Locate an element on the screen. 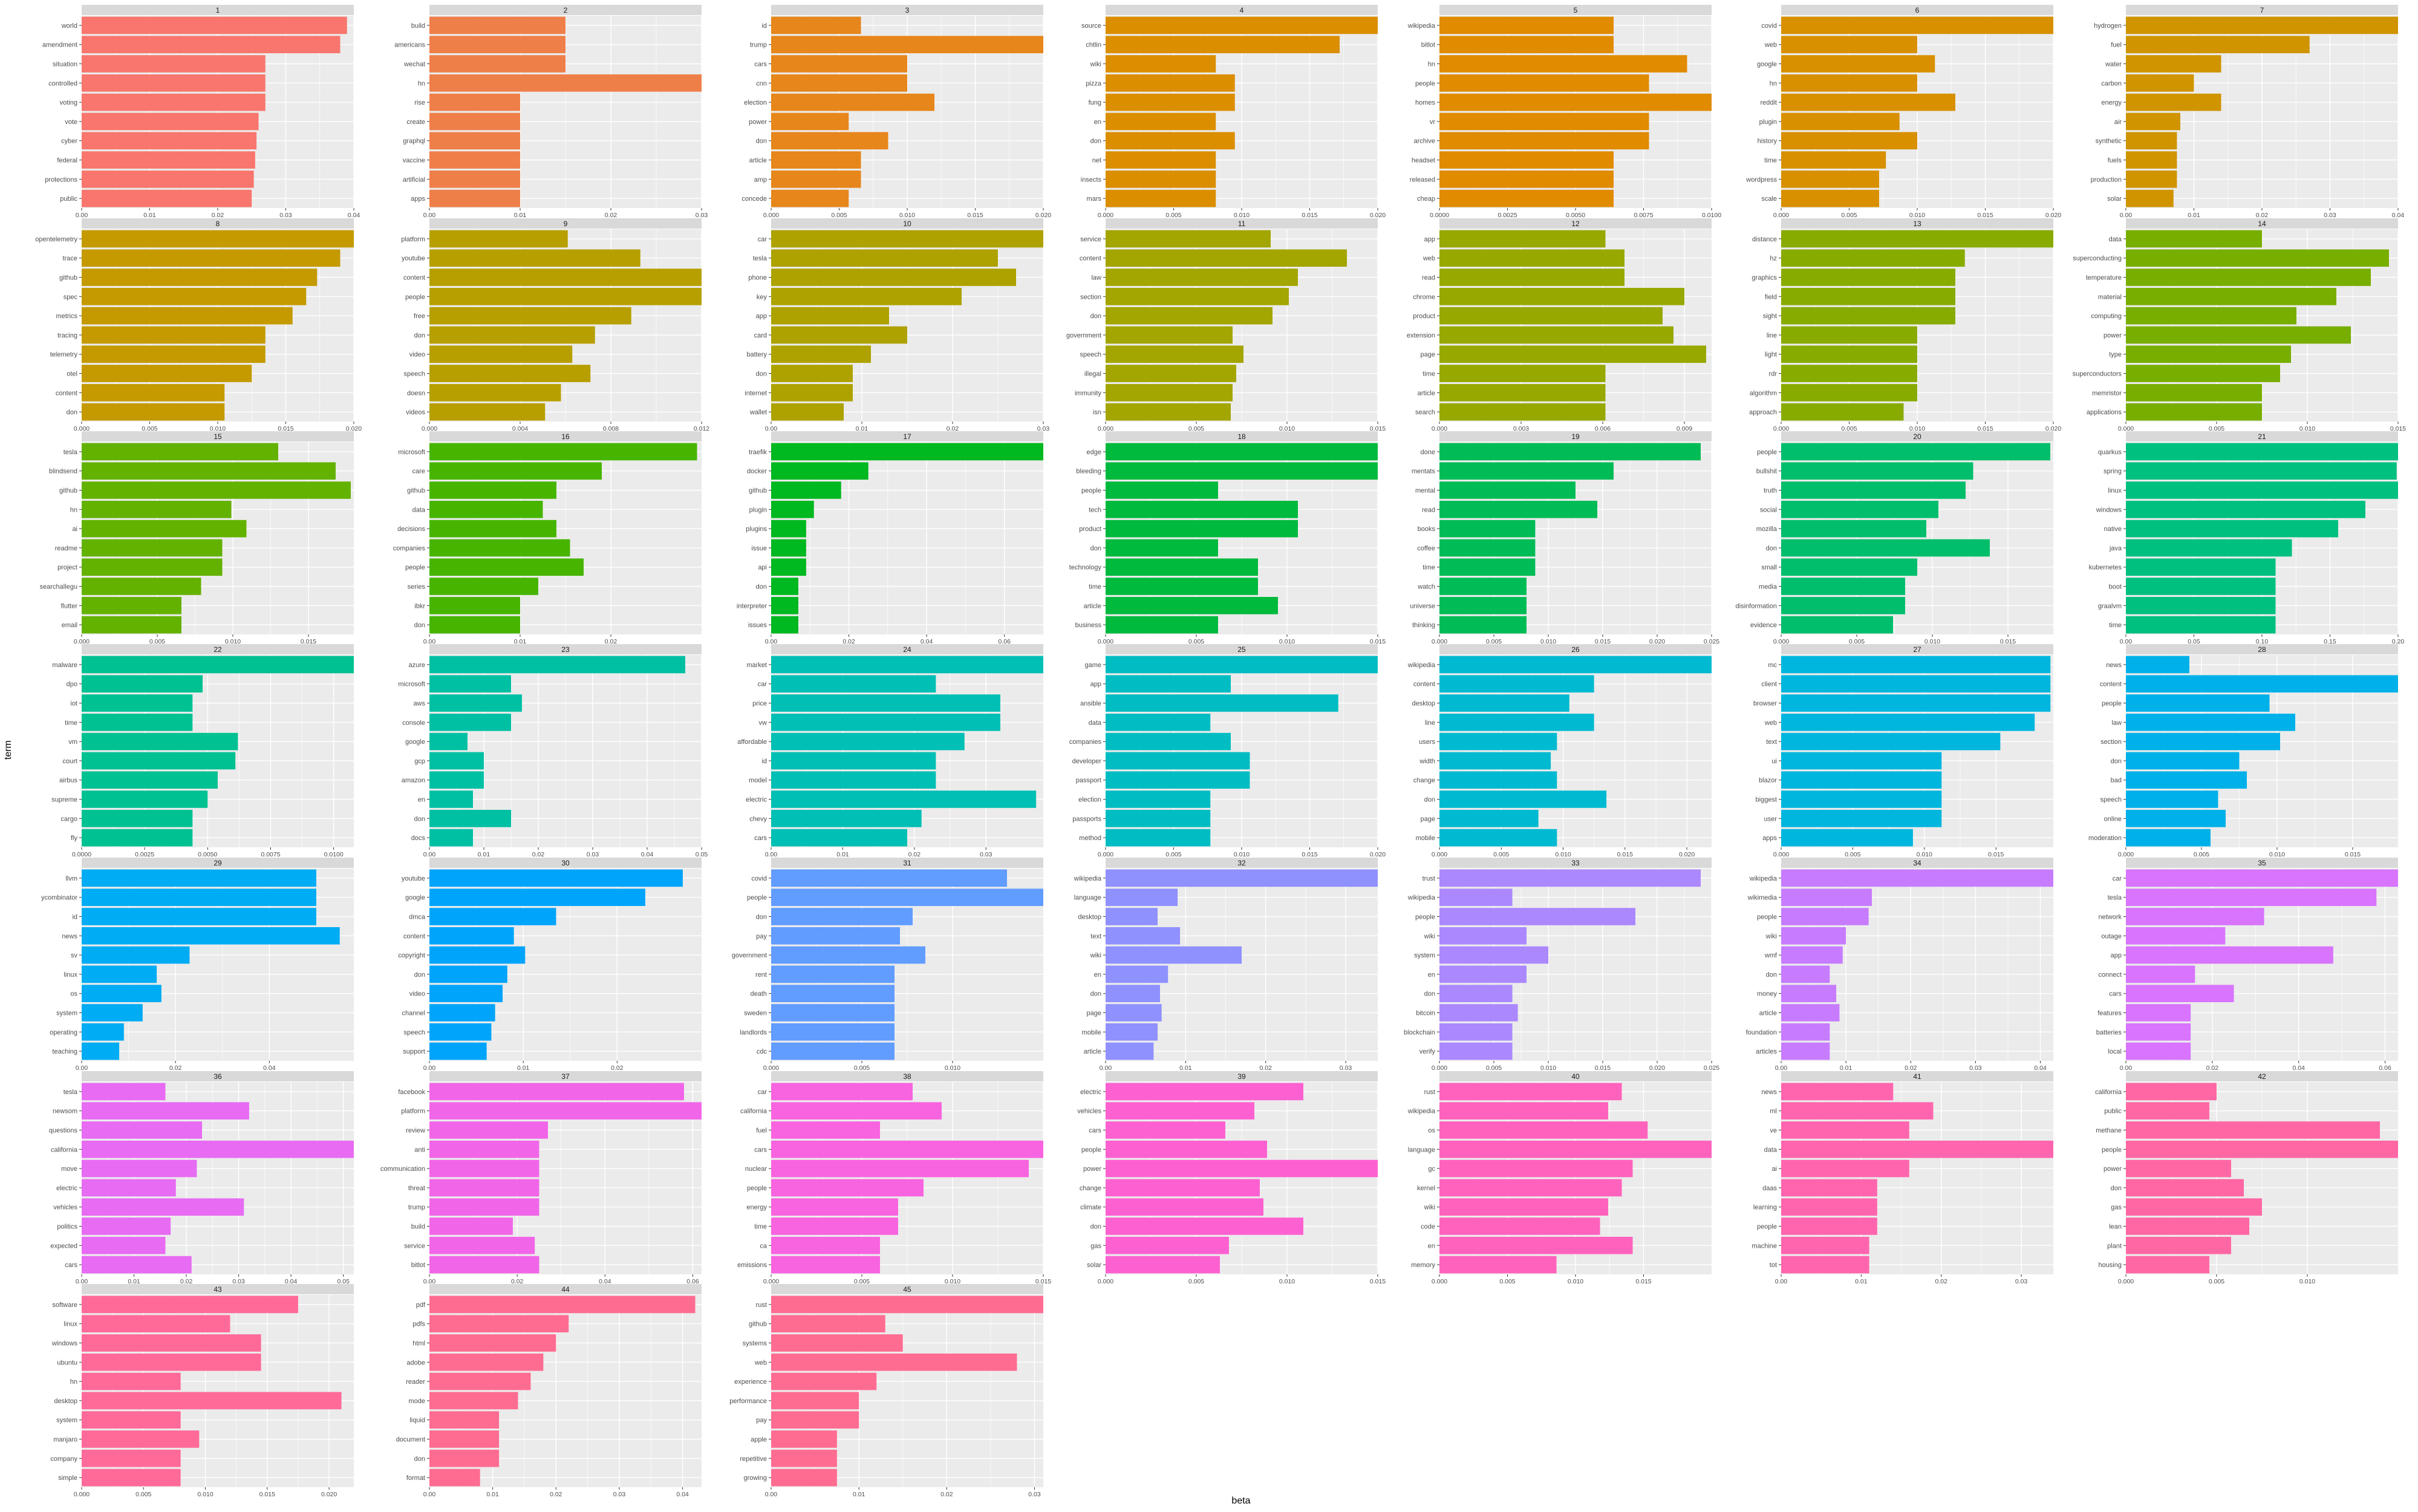  term-label: local is located at coordinates (2115, 1051).